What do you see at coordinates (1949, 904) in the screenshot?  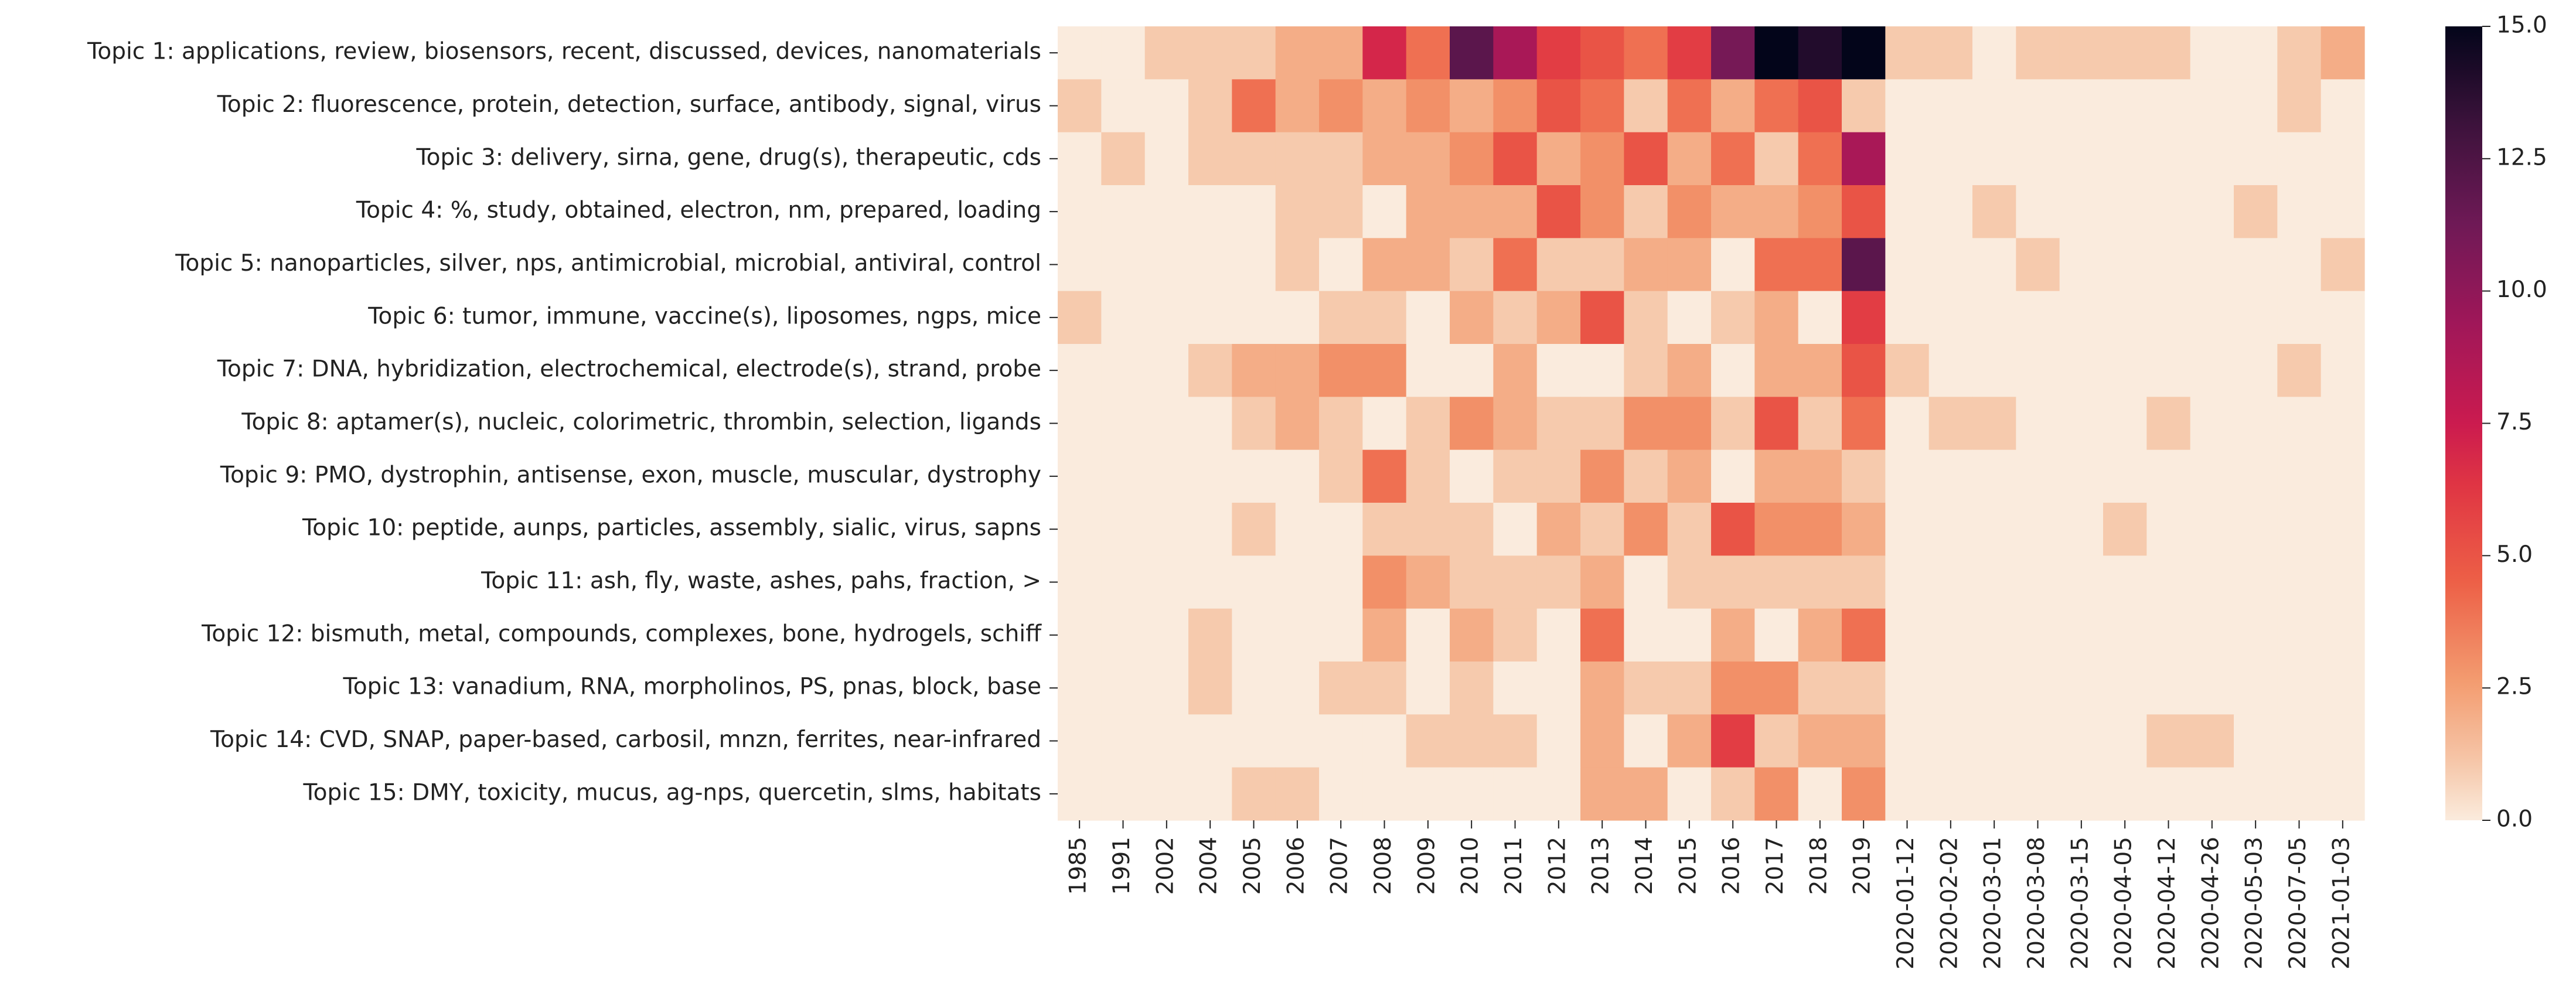 I see `column-label: 2020-02-02` at bounding box center [1949, 904].